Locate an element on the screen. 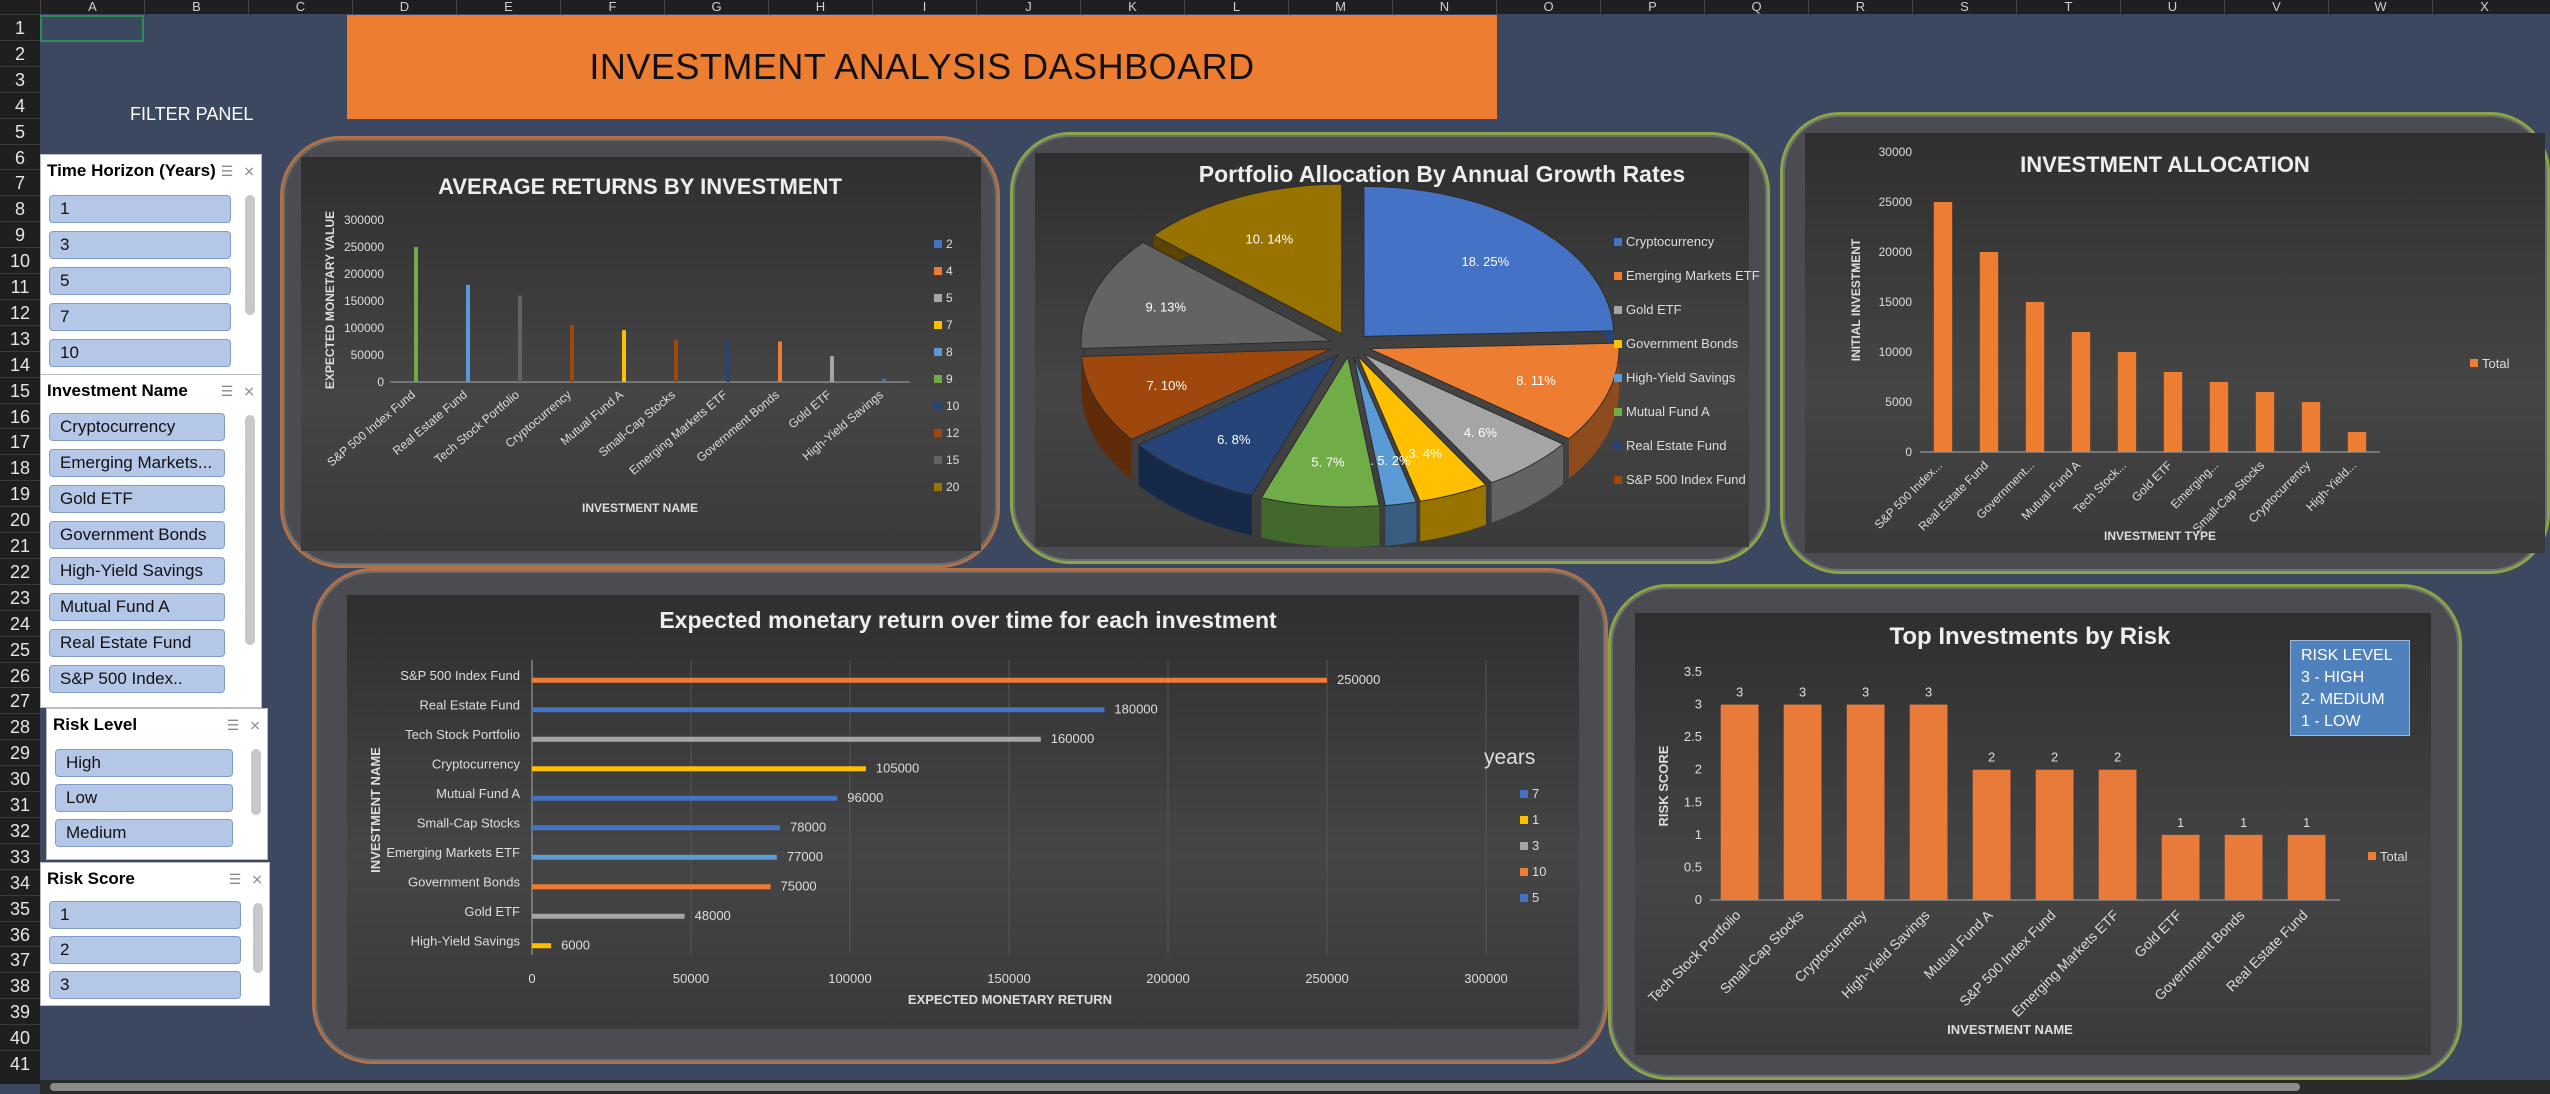 This screenshot has height=1094, width=2550. column-header: V is located at coordinates (2276, 7).